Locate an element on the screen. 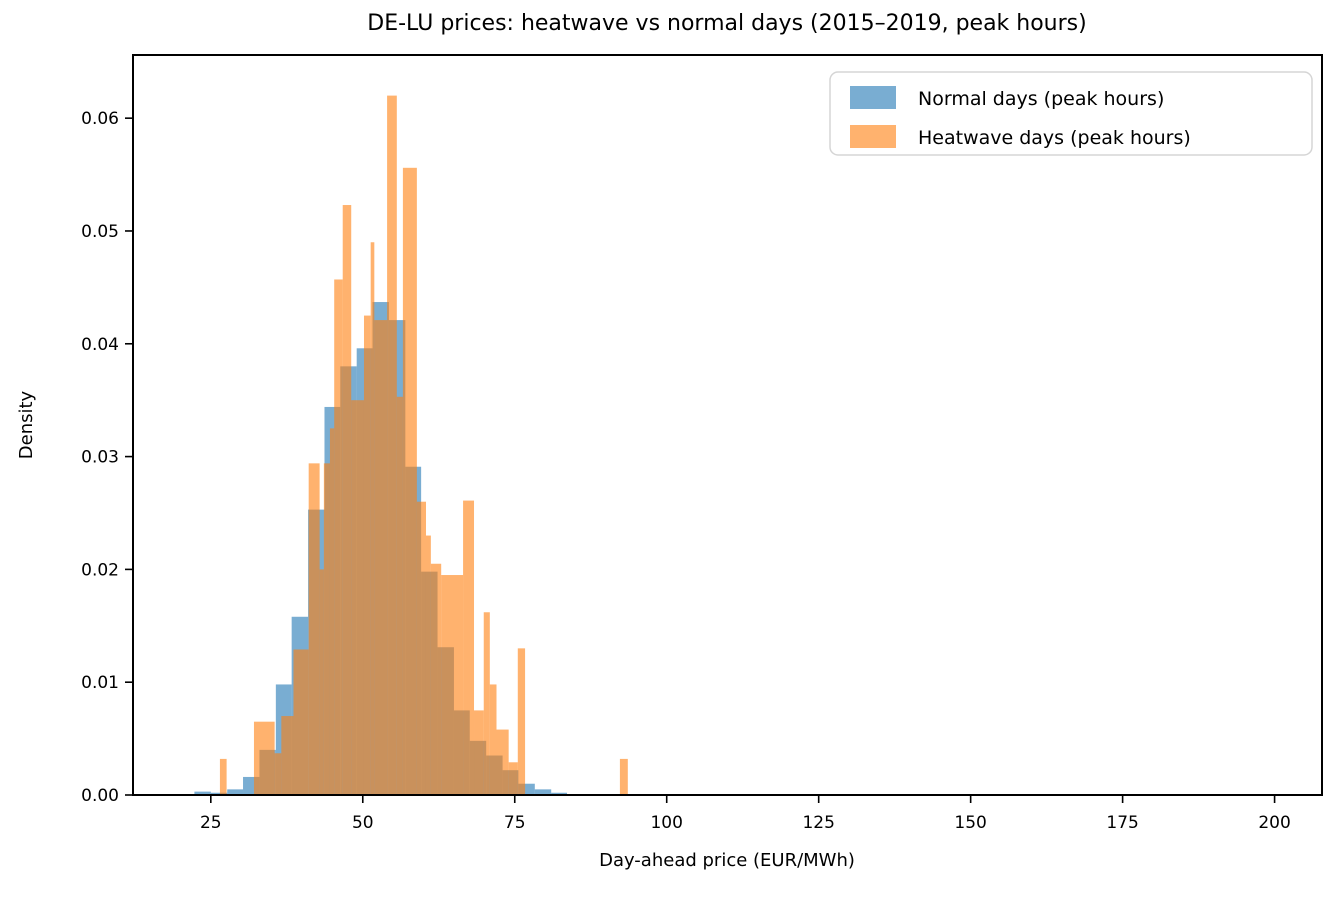  x-tick-label: 50 is located at coordinates (363, 823).